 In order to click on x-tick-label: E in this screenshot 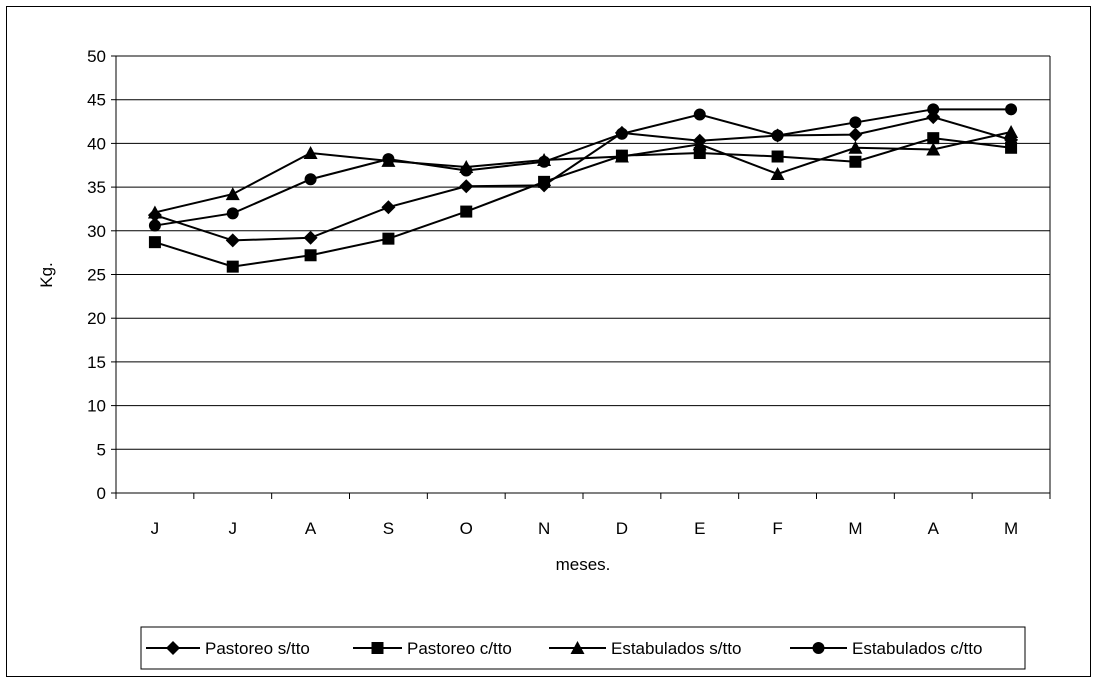, I will do `click(699, 528)`.